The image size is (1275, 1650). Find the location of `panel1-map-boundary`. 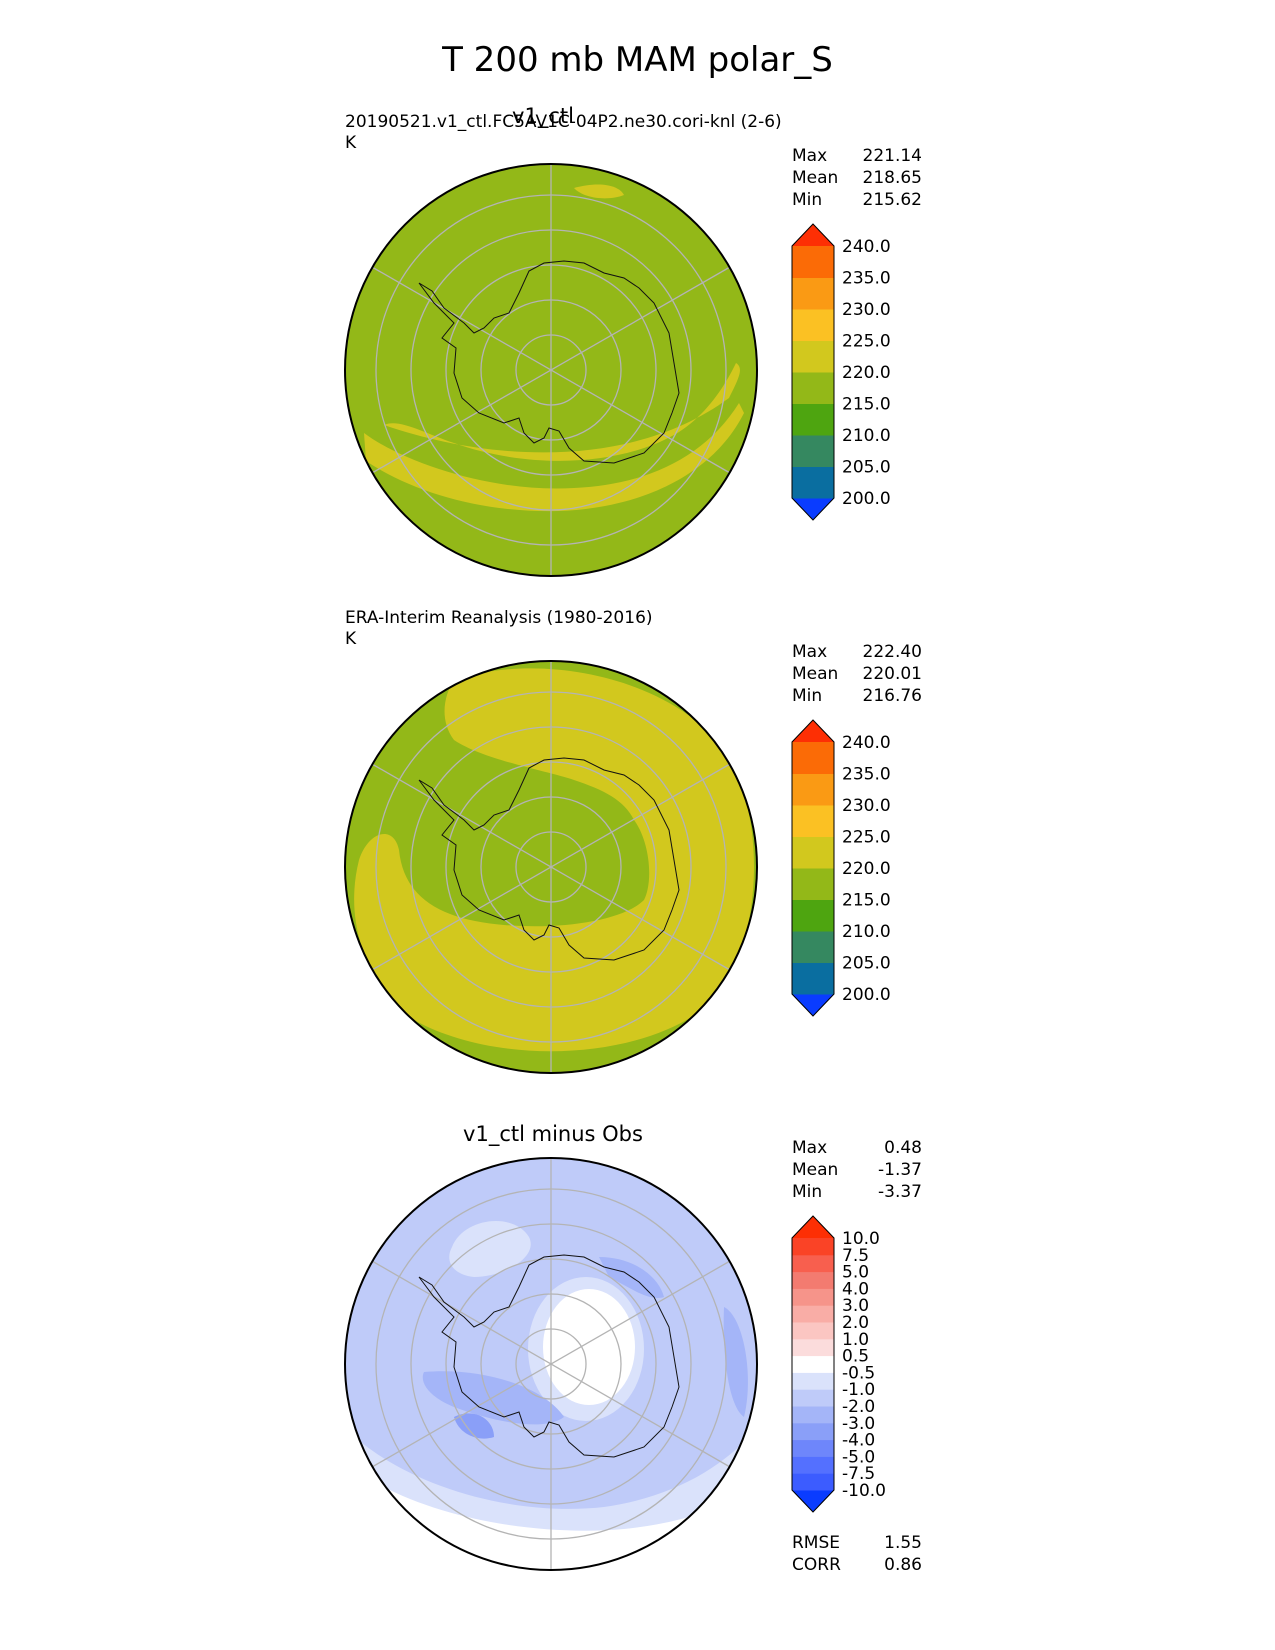

panel1-map-boundary is located at coordinates (551, 370).